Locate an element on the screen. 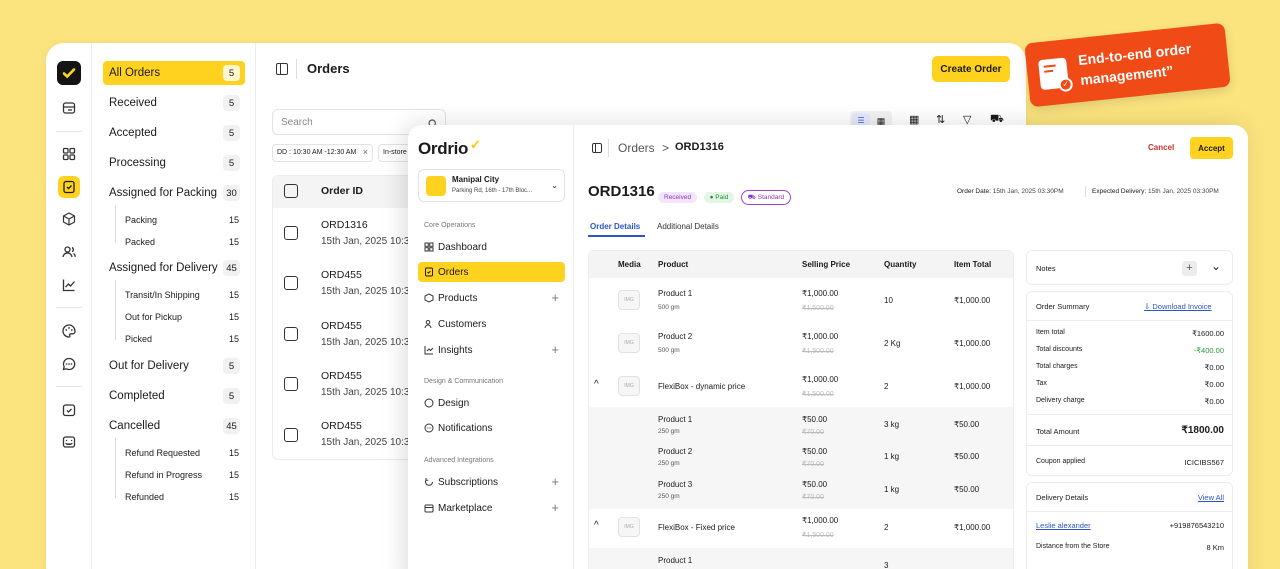 The height and width of the screenshot is (569, 1280). palette-icon is located at coordinates (69, 331).